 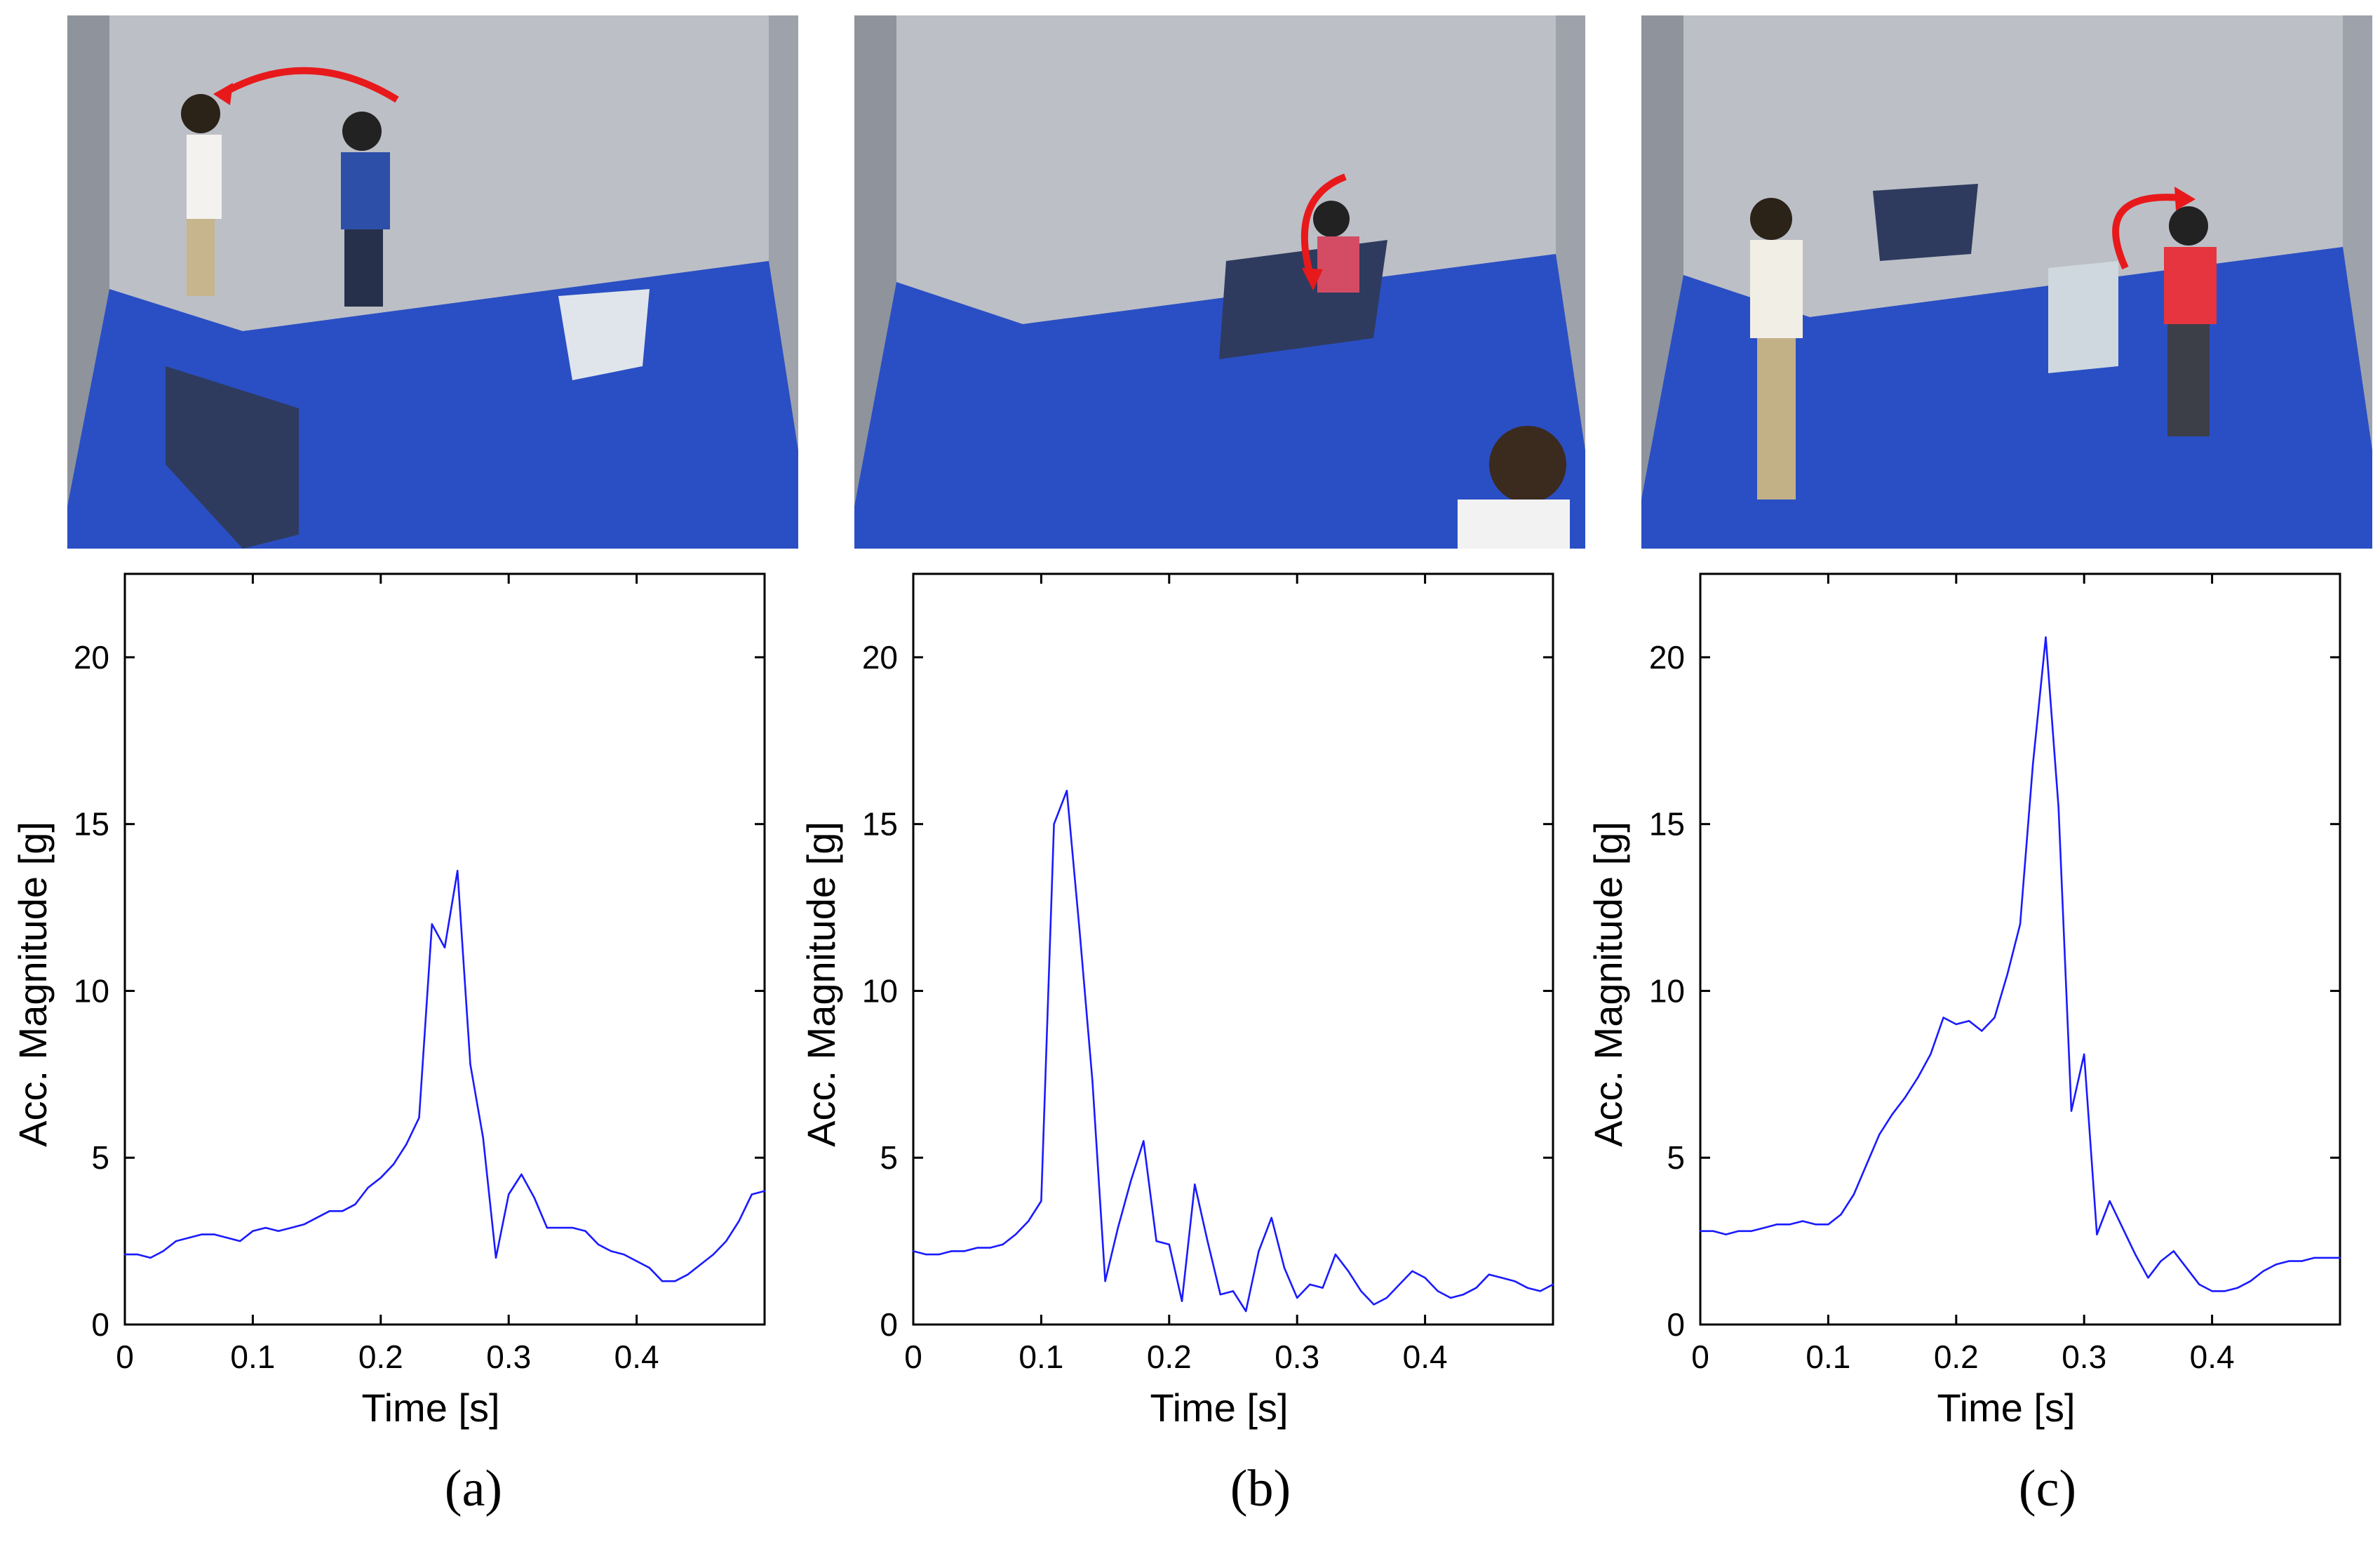 I want to click on x-tick-label: 0.2, so click(x=380, y=1357).